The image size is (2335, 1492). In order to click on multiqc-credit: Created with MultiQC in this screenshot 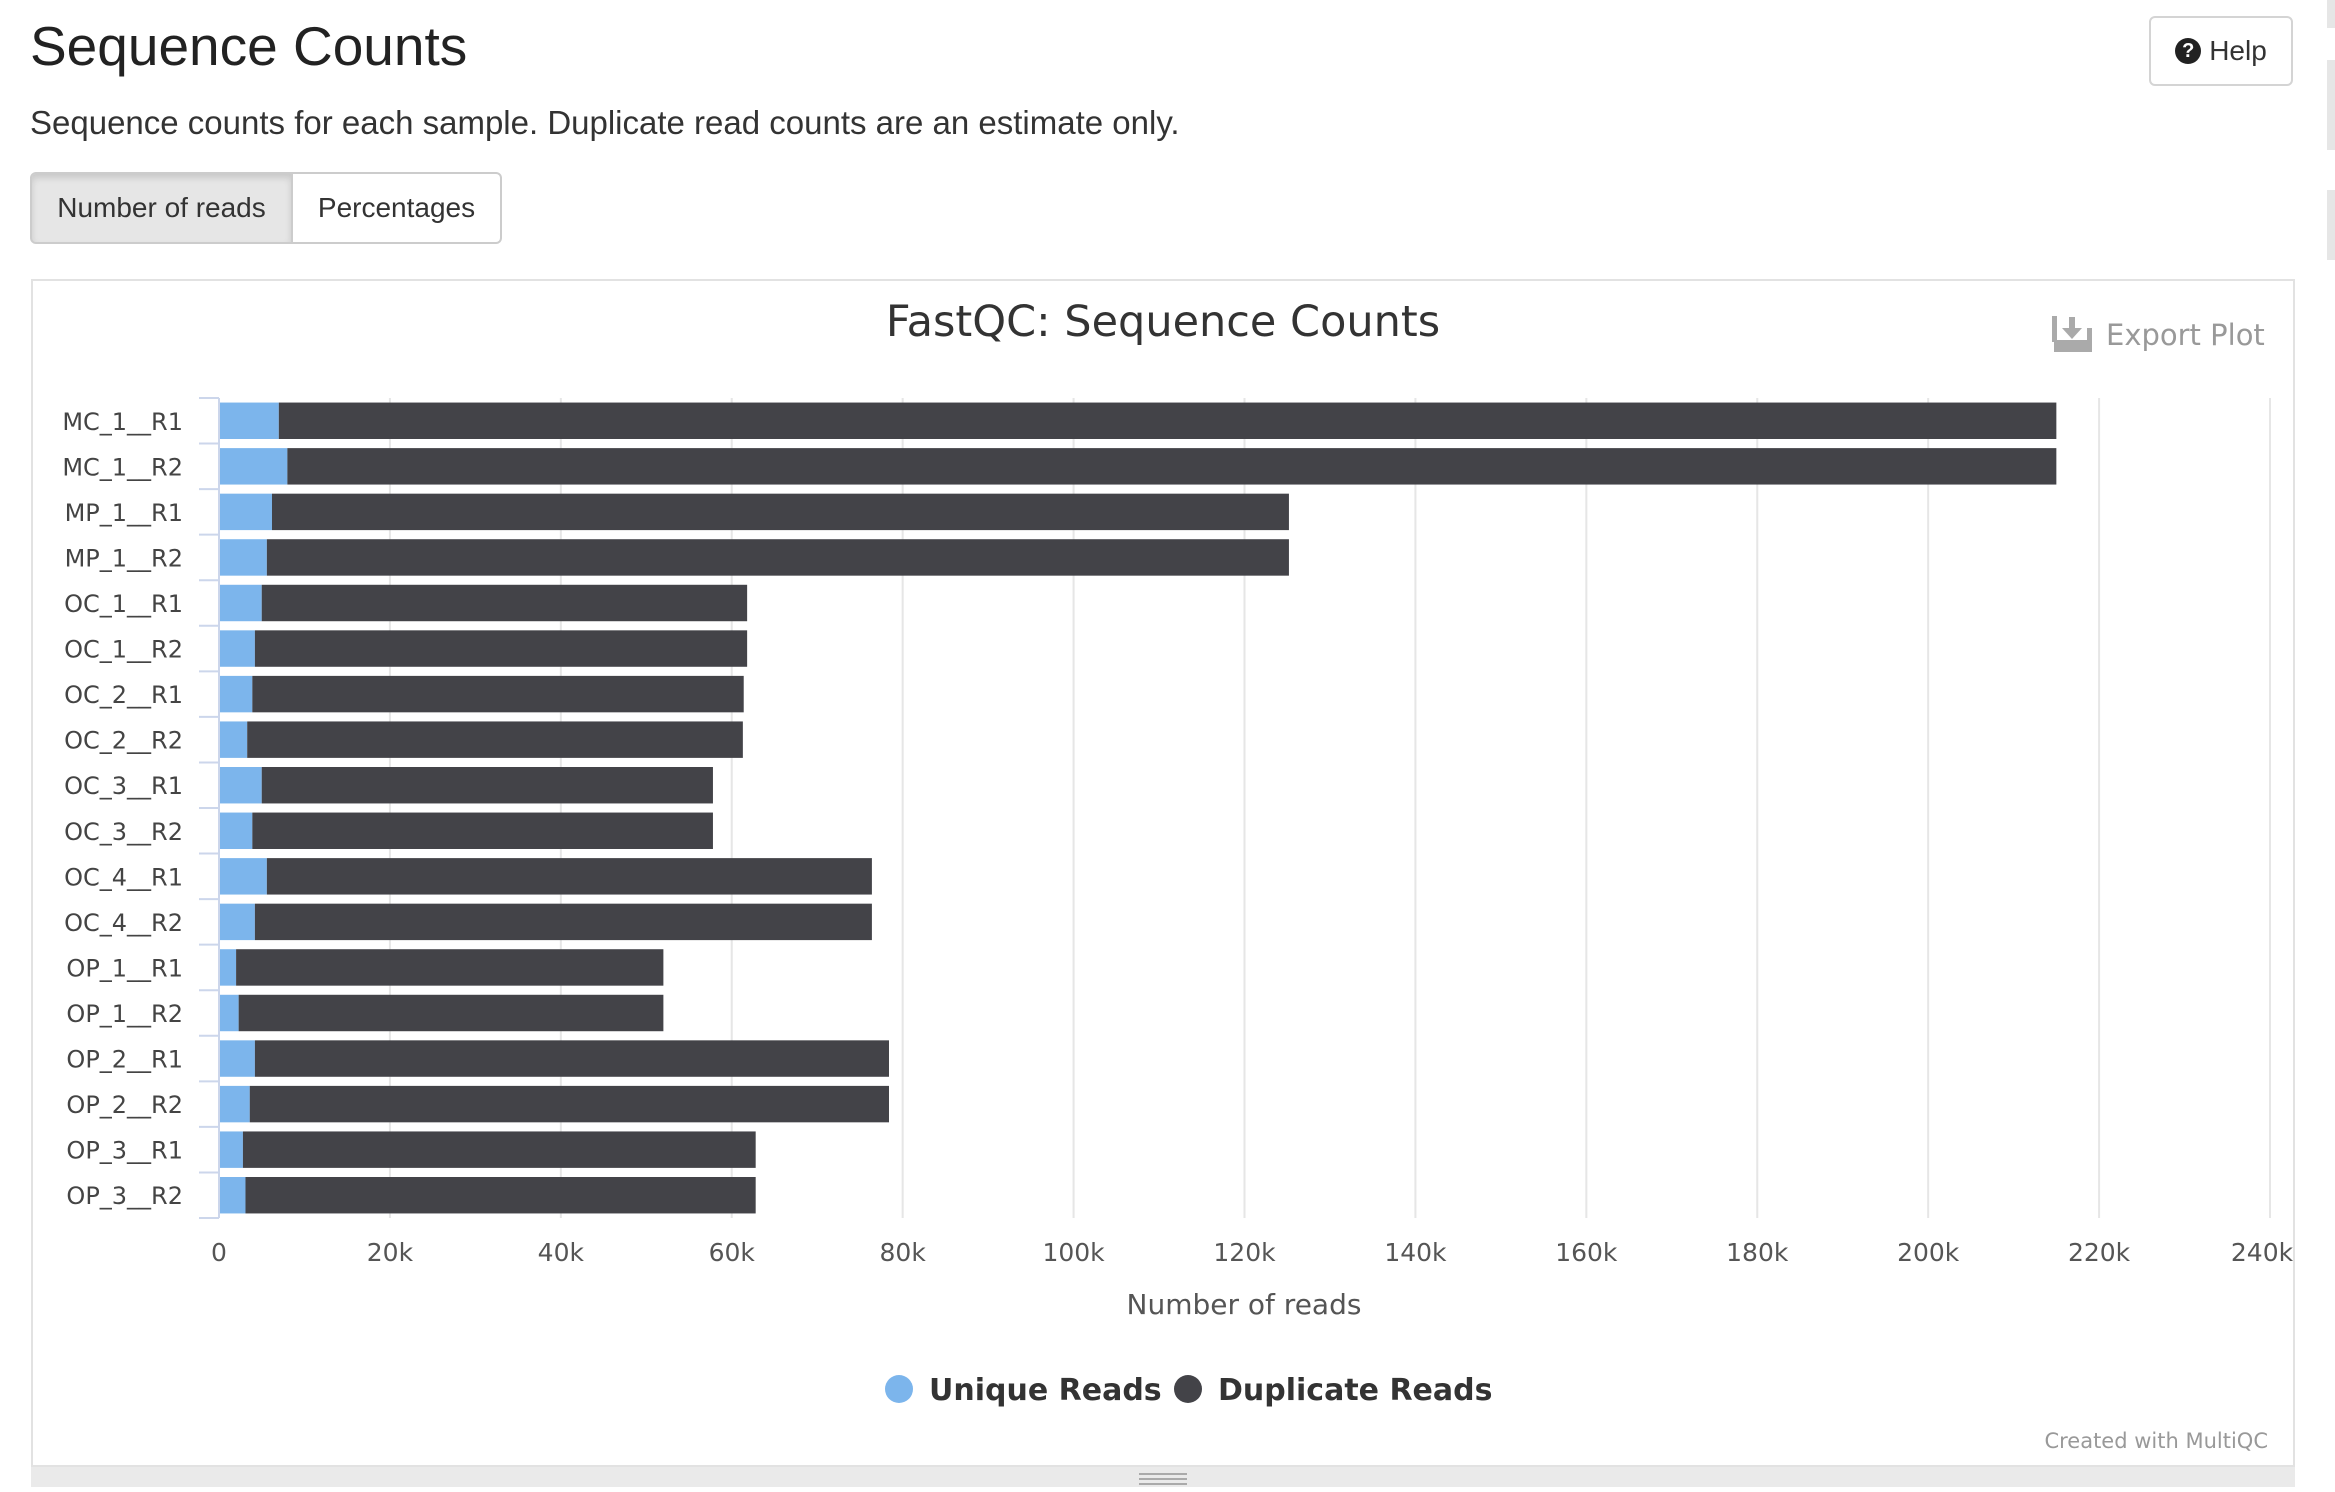, I will do `click(2156, 1441)`.